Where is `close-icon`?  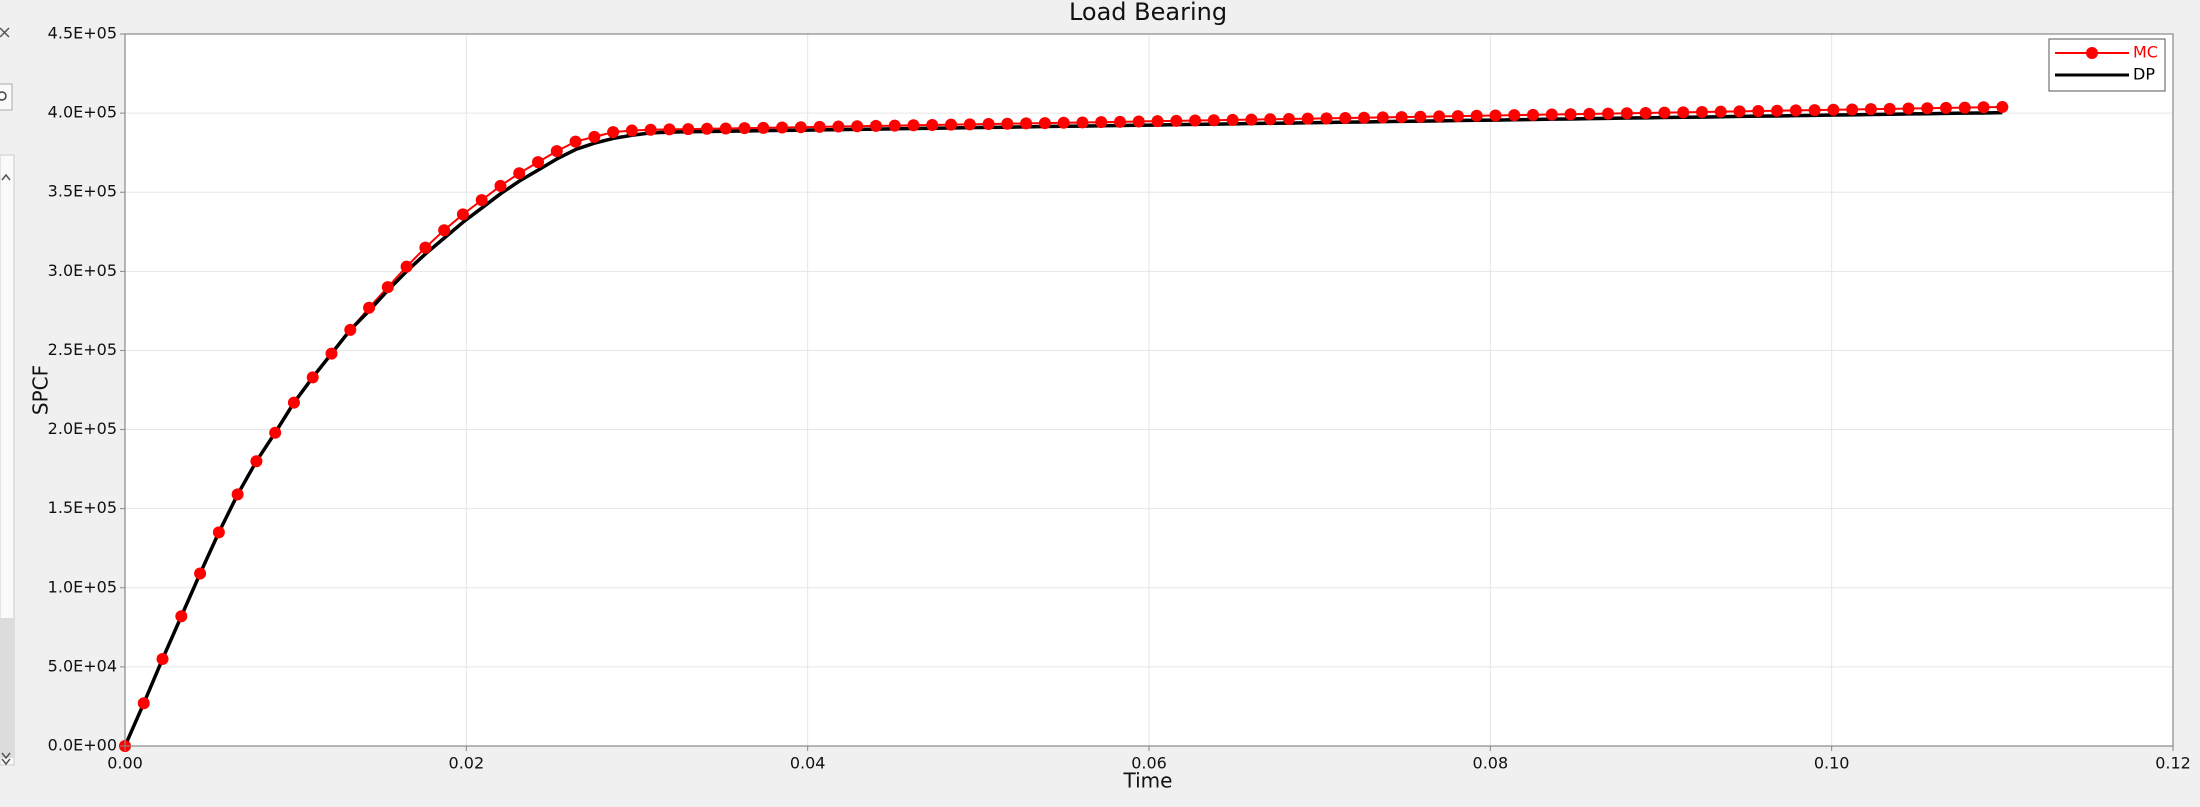 close-icon is located at coordinates (5, 32).